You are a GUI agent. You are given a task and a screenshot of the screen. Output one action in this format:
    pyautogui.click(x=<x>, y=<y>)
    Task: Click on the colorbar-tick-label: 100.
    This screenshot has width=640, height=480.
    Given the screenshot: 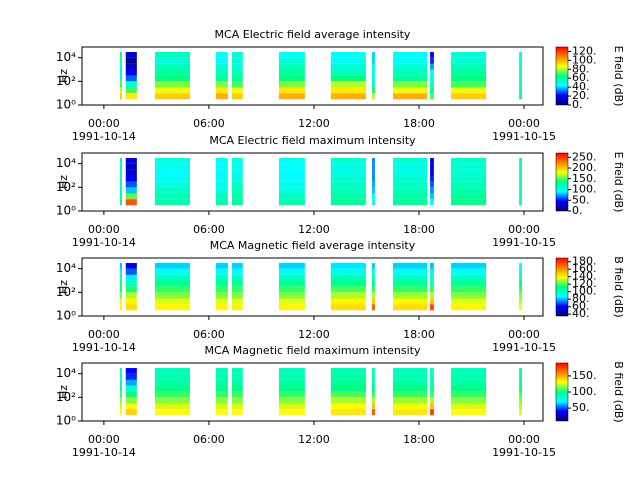 What is the action you would take?
    pyautogui.click(x=584, y=59)
    